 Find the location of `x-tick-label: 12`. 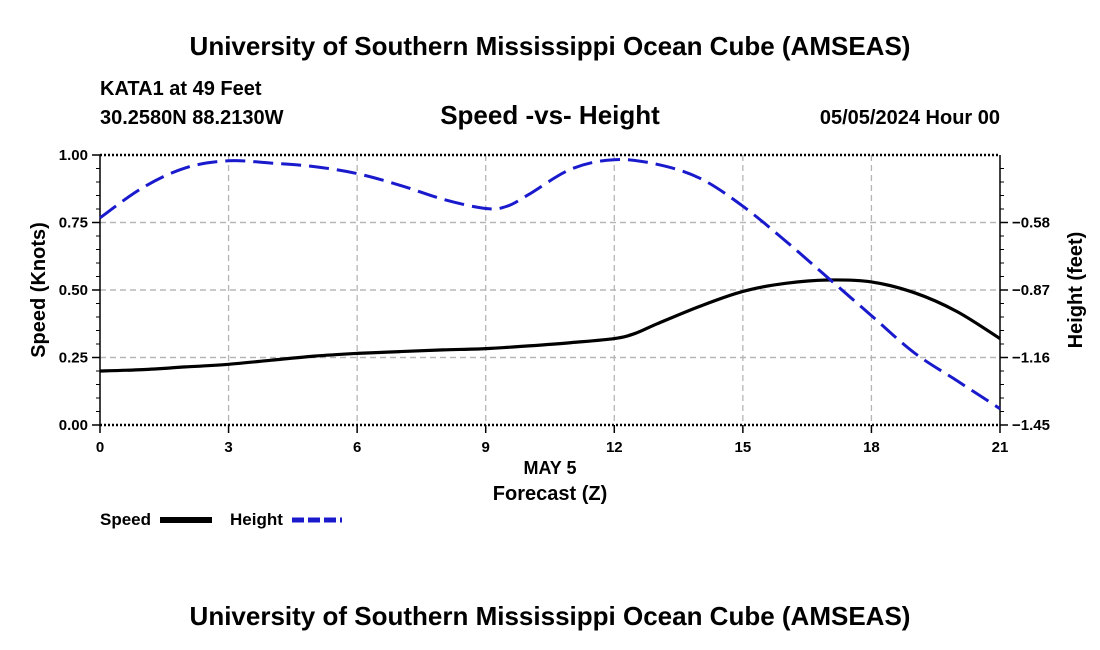

x-tick-label: 12 is located at coordinates (614, 447).